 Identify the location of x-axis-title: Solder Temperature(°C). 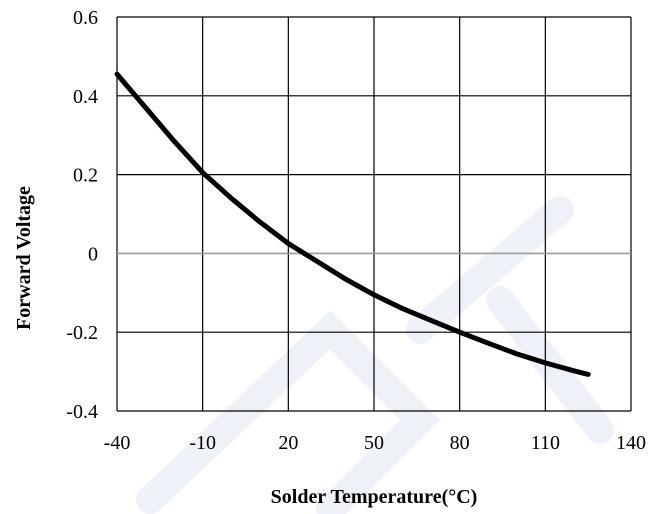
(374, 497).